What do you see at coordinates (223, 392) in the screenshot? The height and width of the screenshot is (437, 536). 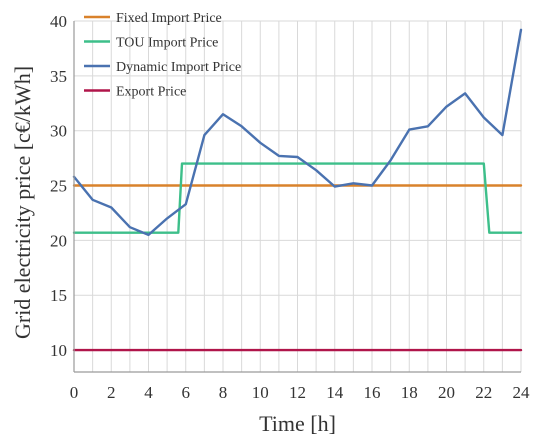 I see `x-tick-label: 8` at bounding box center [223, 392].